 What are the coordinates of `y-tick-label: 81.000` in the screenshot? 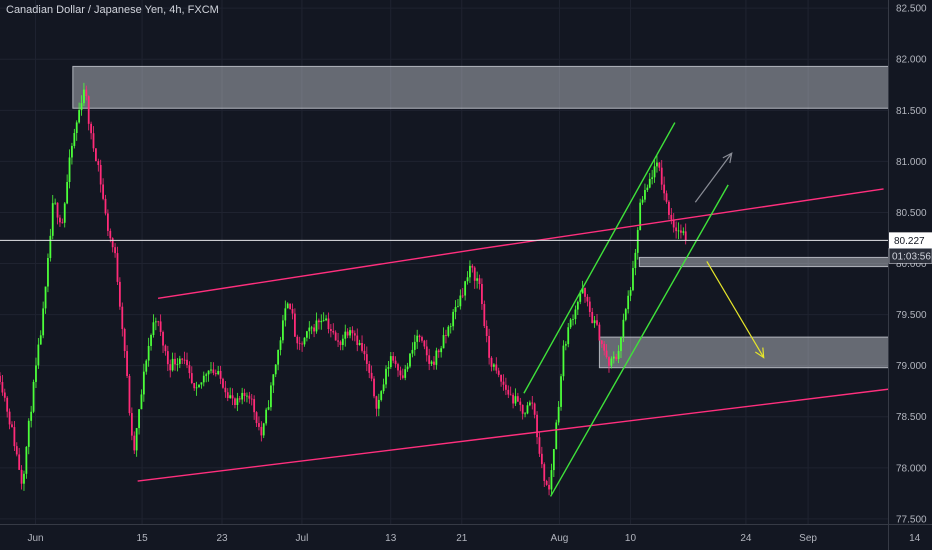 It's located at (911, 162).